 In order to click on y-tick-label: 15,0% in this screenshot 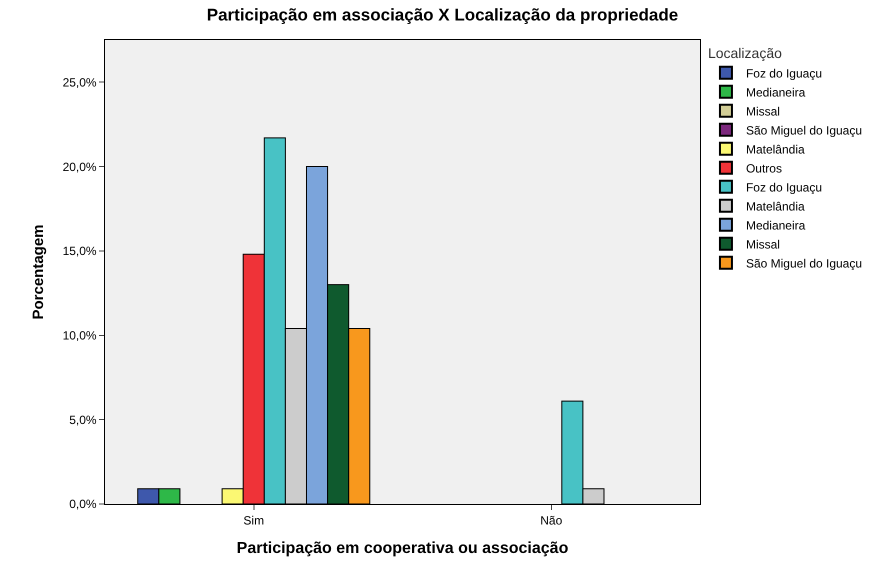, I will do `click(79, 251)`.